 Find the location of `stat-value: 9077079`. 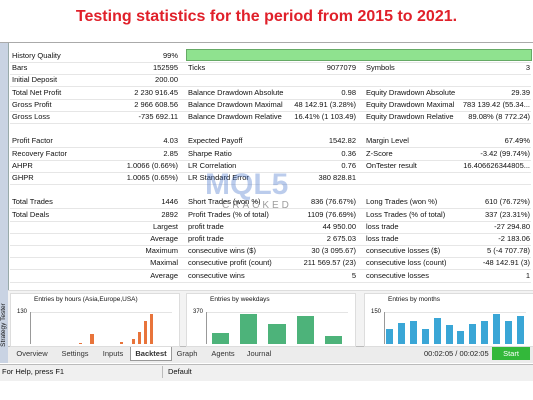

stat-value: 9077079 is located at coordinates (341, 68).